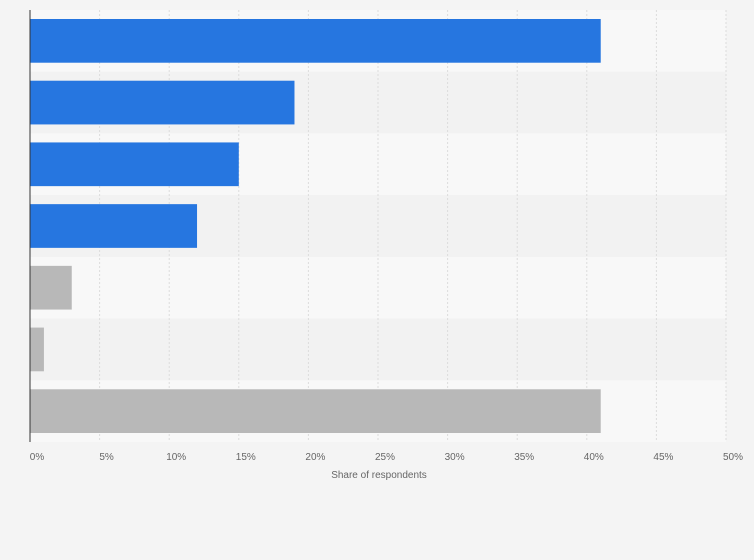 The width and height of the screenshot is (754, 560). I want to click on x-tick-label: 35%, so click(524, 457).